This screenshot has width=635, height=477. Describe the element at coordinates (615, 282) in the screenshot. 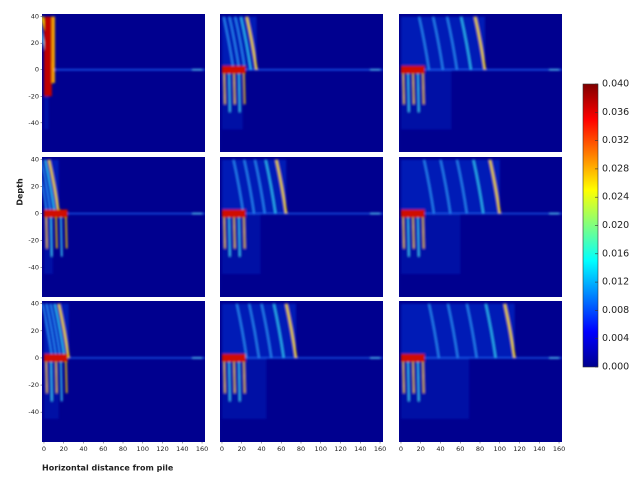

I see `colorbar-tick-label: 0.012` at that location.